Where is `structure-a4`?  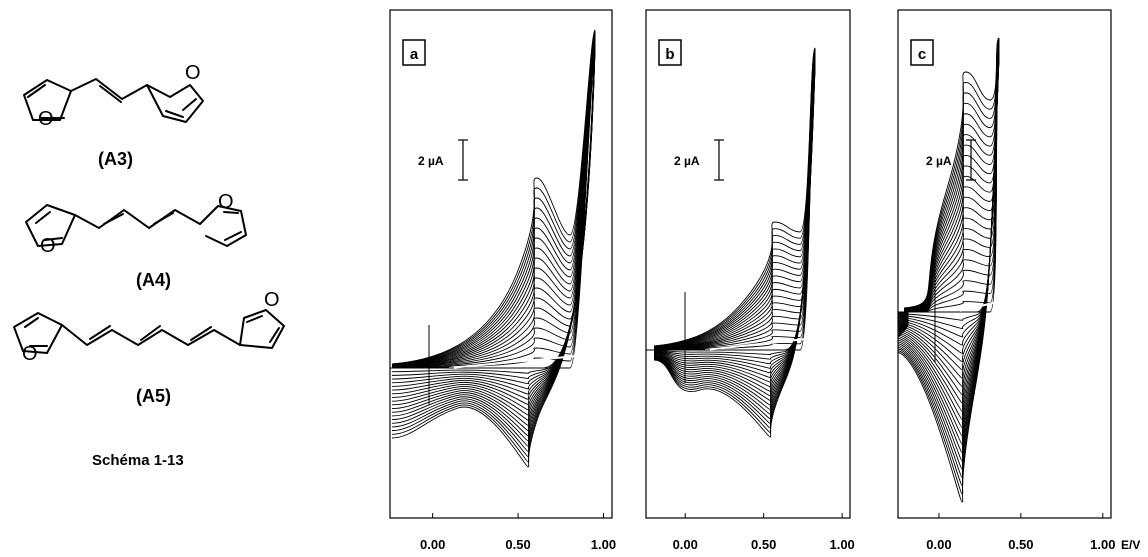
structure-a4 is located at coordinates (136, 225).